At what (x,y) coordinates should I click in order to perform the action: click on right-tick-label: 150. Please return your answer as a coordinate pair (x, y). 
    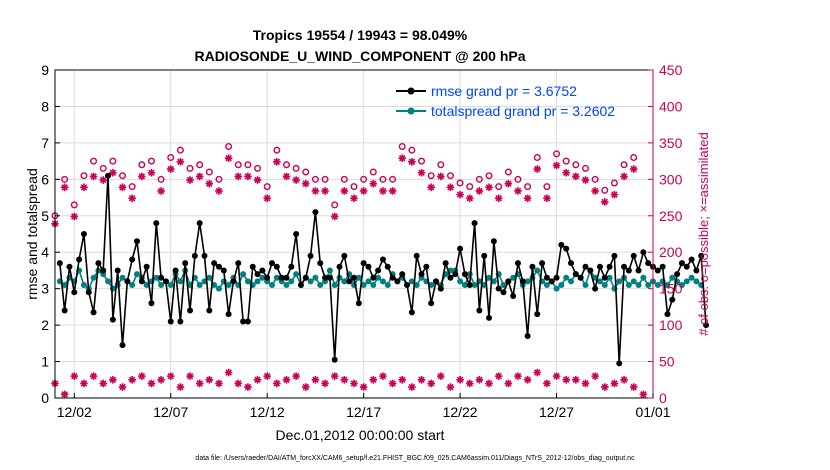
    Looking at the image, I should click on (671, 289).